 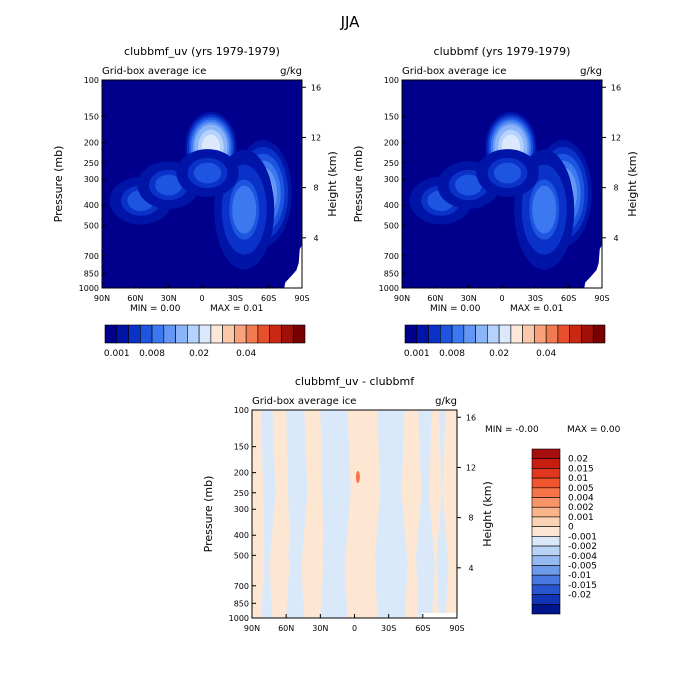 I want to click on plot-area, so click(x=502, y=184).